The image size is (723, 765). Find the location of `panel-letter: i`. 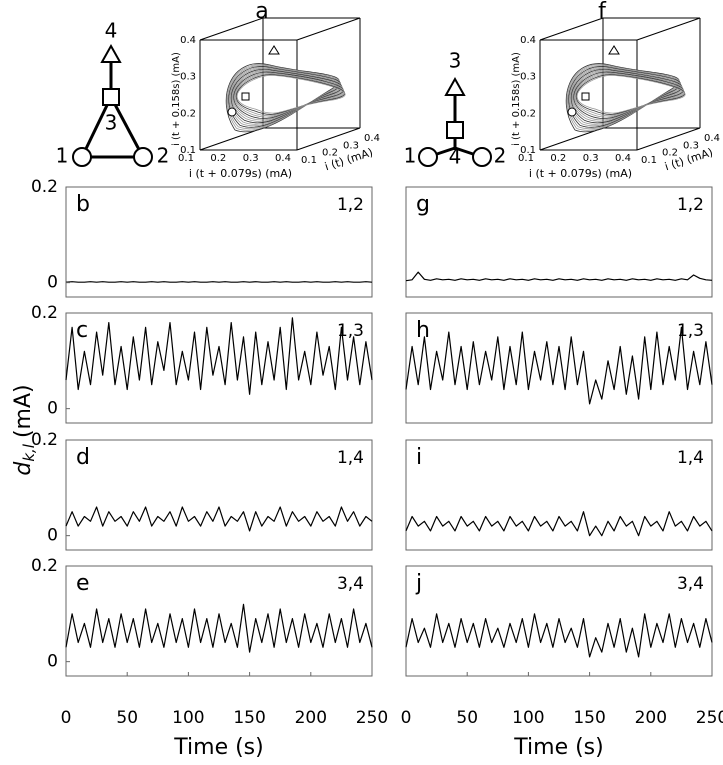

panel-letter: i is located at coordinates (419, 457).